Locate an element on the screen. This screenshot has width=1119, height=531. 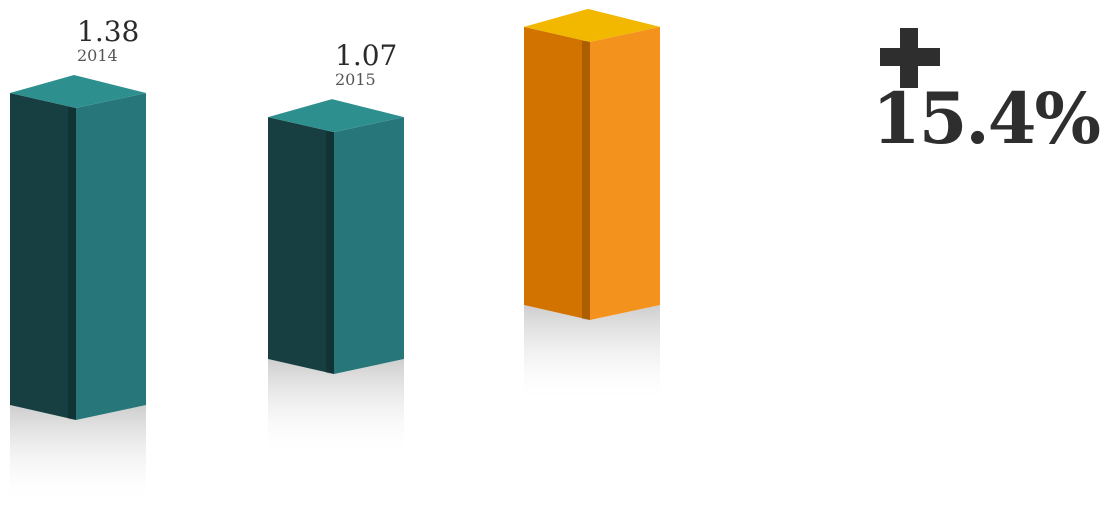
change-indicator: 15.4% is located at coordinates (990, 103).